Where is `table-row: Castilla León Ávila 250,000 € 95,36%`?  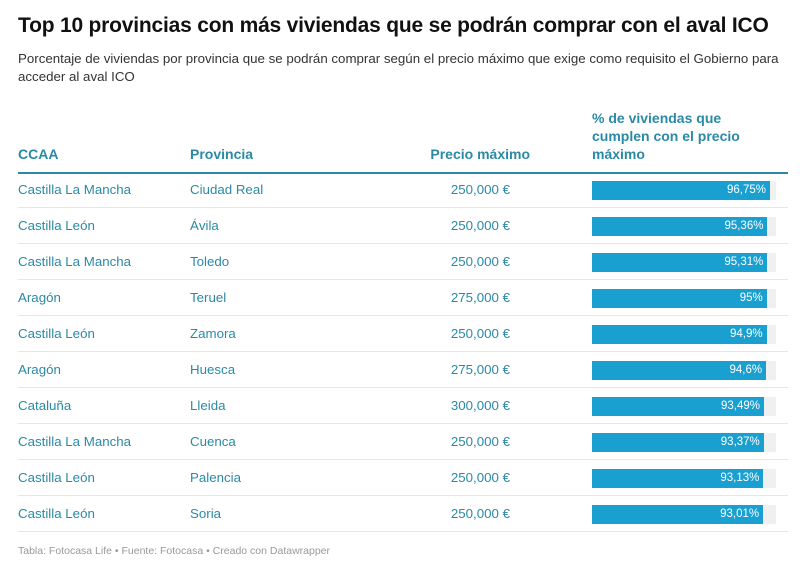 table-row: Castilla León Ávila 250,000 € 95,36% is located at coordinates (403, 226).